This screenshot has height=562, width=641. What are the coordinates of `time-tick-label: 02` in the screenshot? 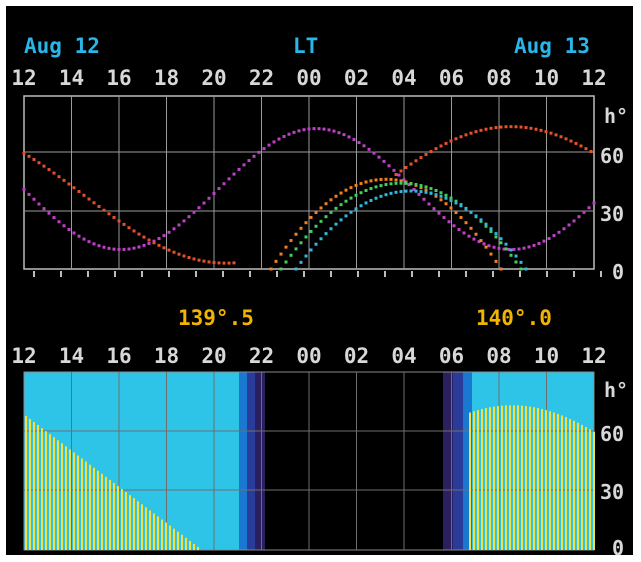 It's located at (356, 356).